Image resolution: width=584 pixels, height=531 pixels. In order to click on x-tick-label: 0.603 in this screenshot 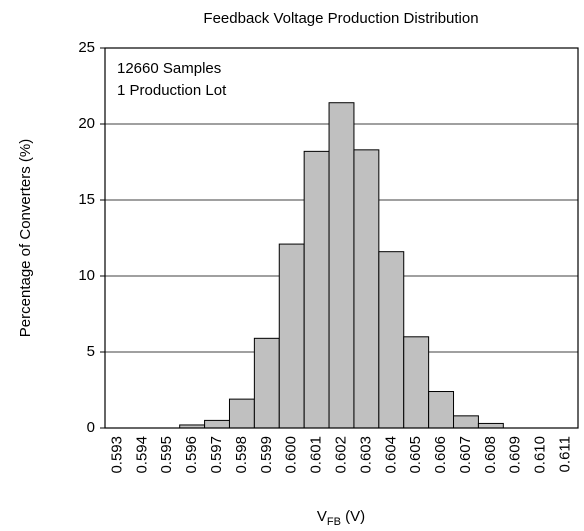, I will do `click(365, 455)`.